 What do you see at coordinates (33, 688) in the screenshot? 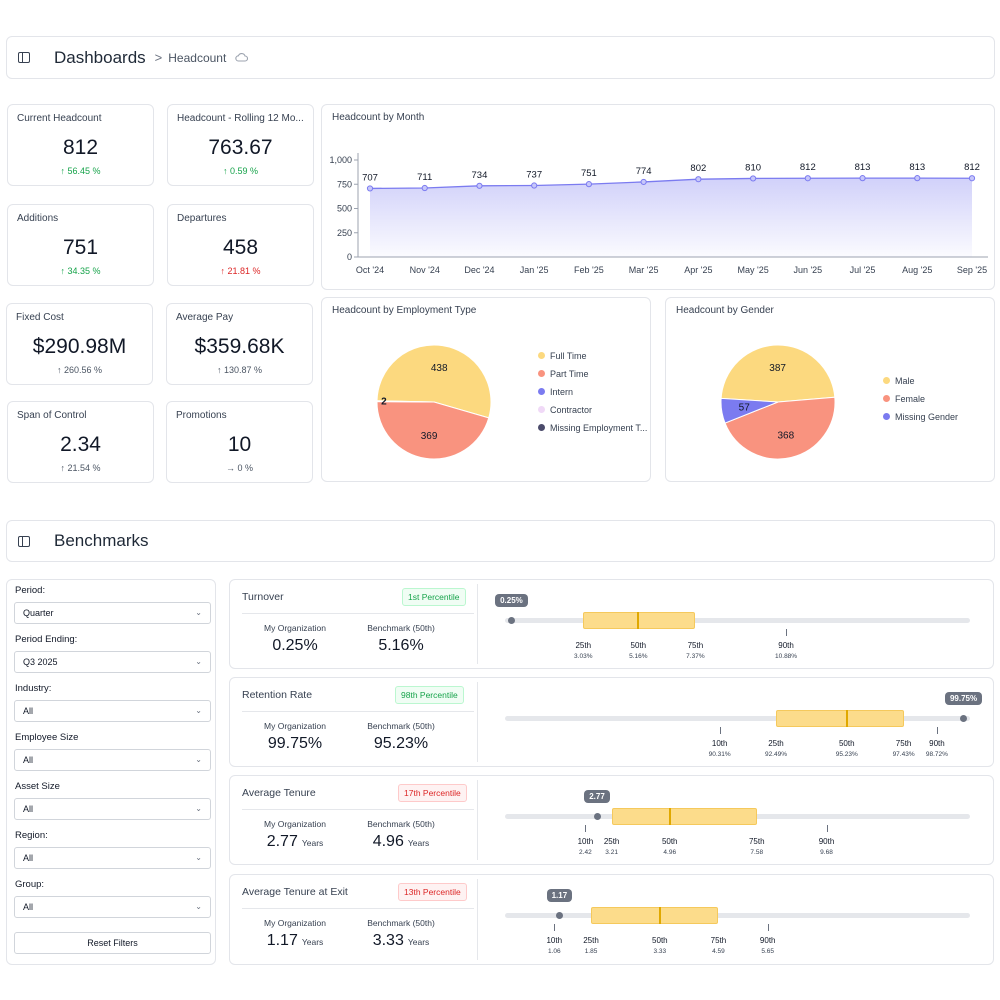
I see `filter-label: Industry:` at bounding box center [33, 688].